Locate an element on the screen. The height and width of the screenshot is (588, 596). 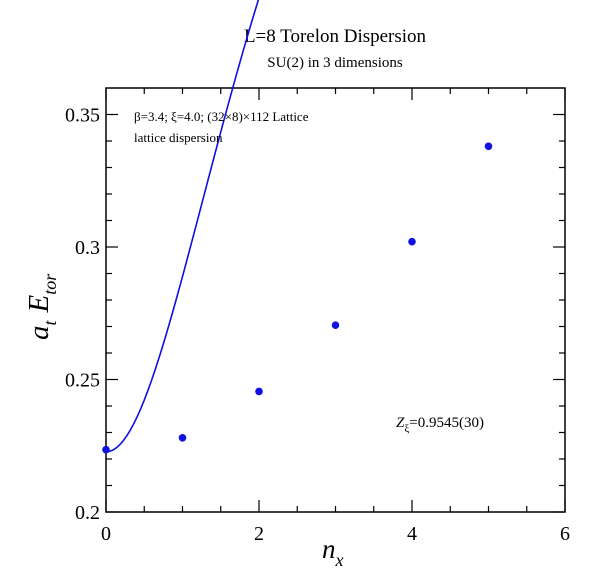
x-tick-label: 0 is located at coordinates (106, 534).